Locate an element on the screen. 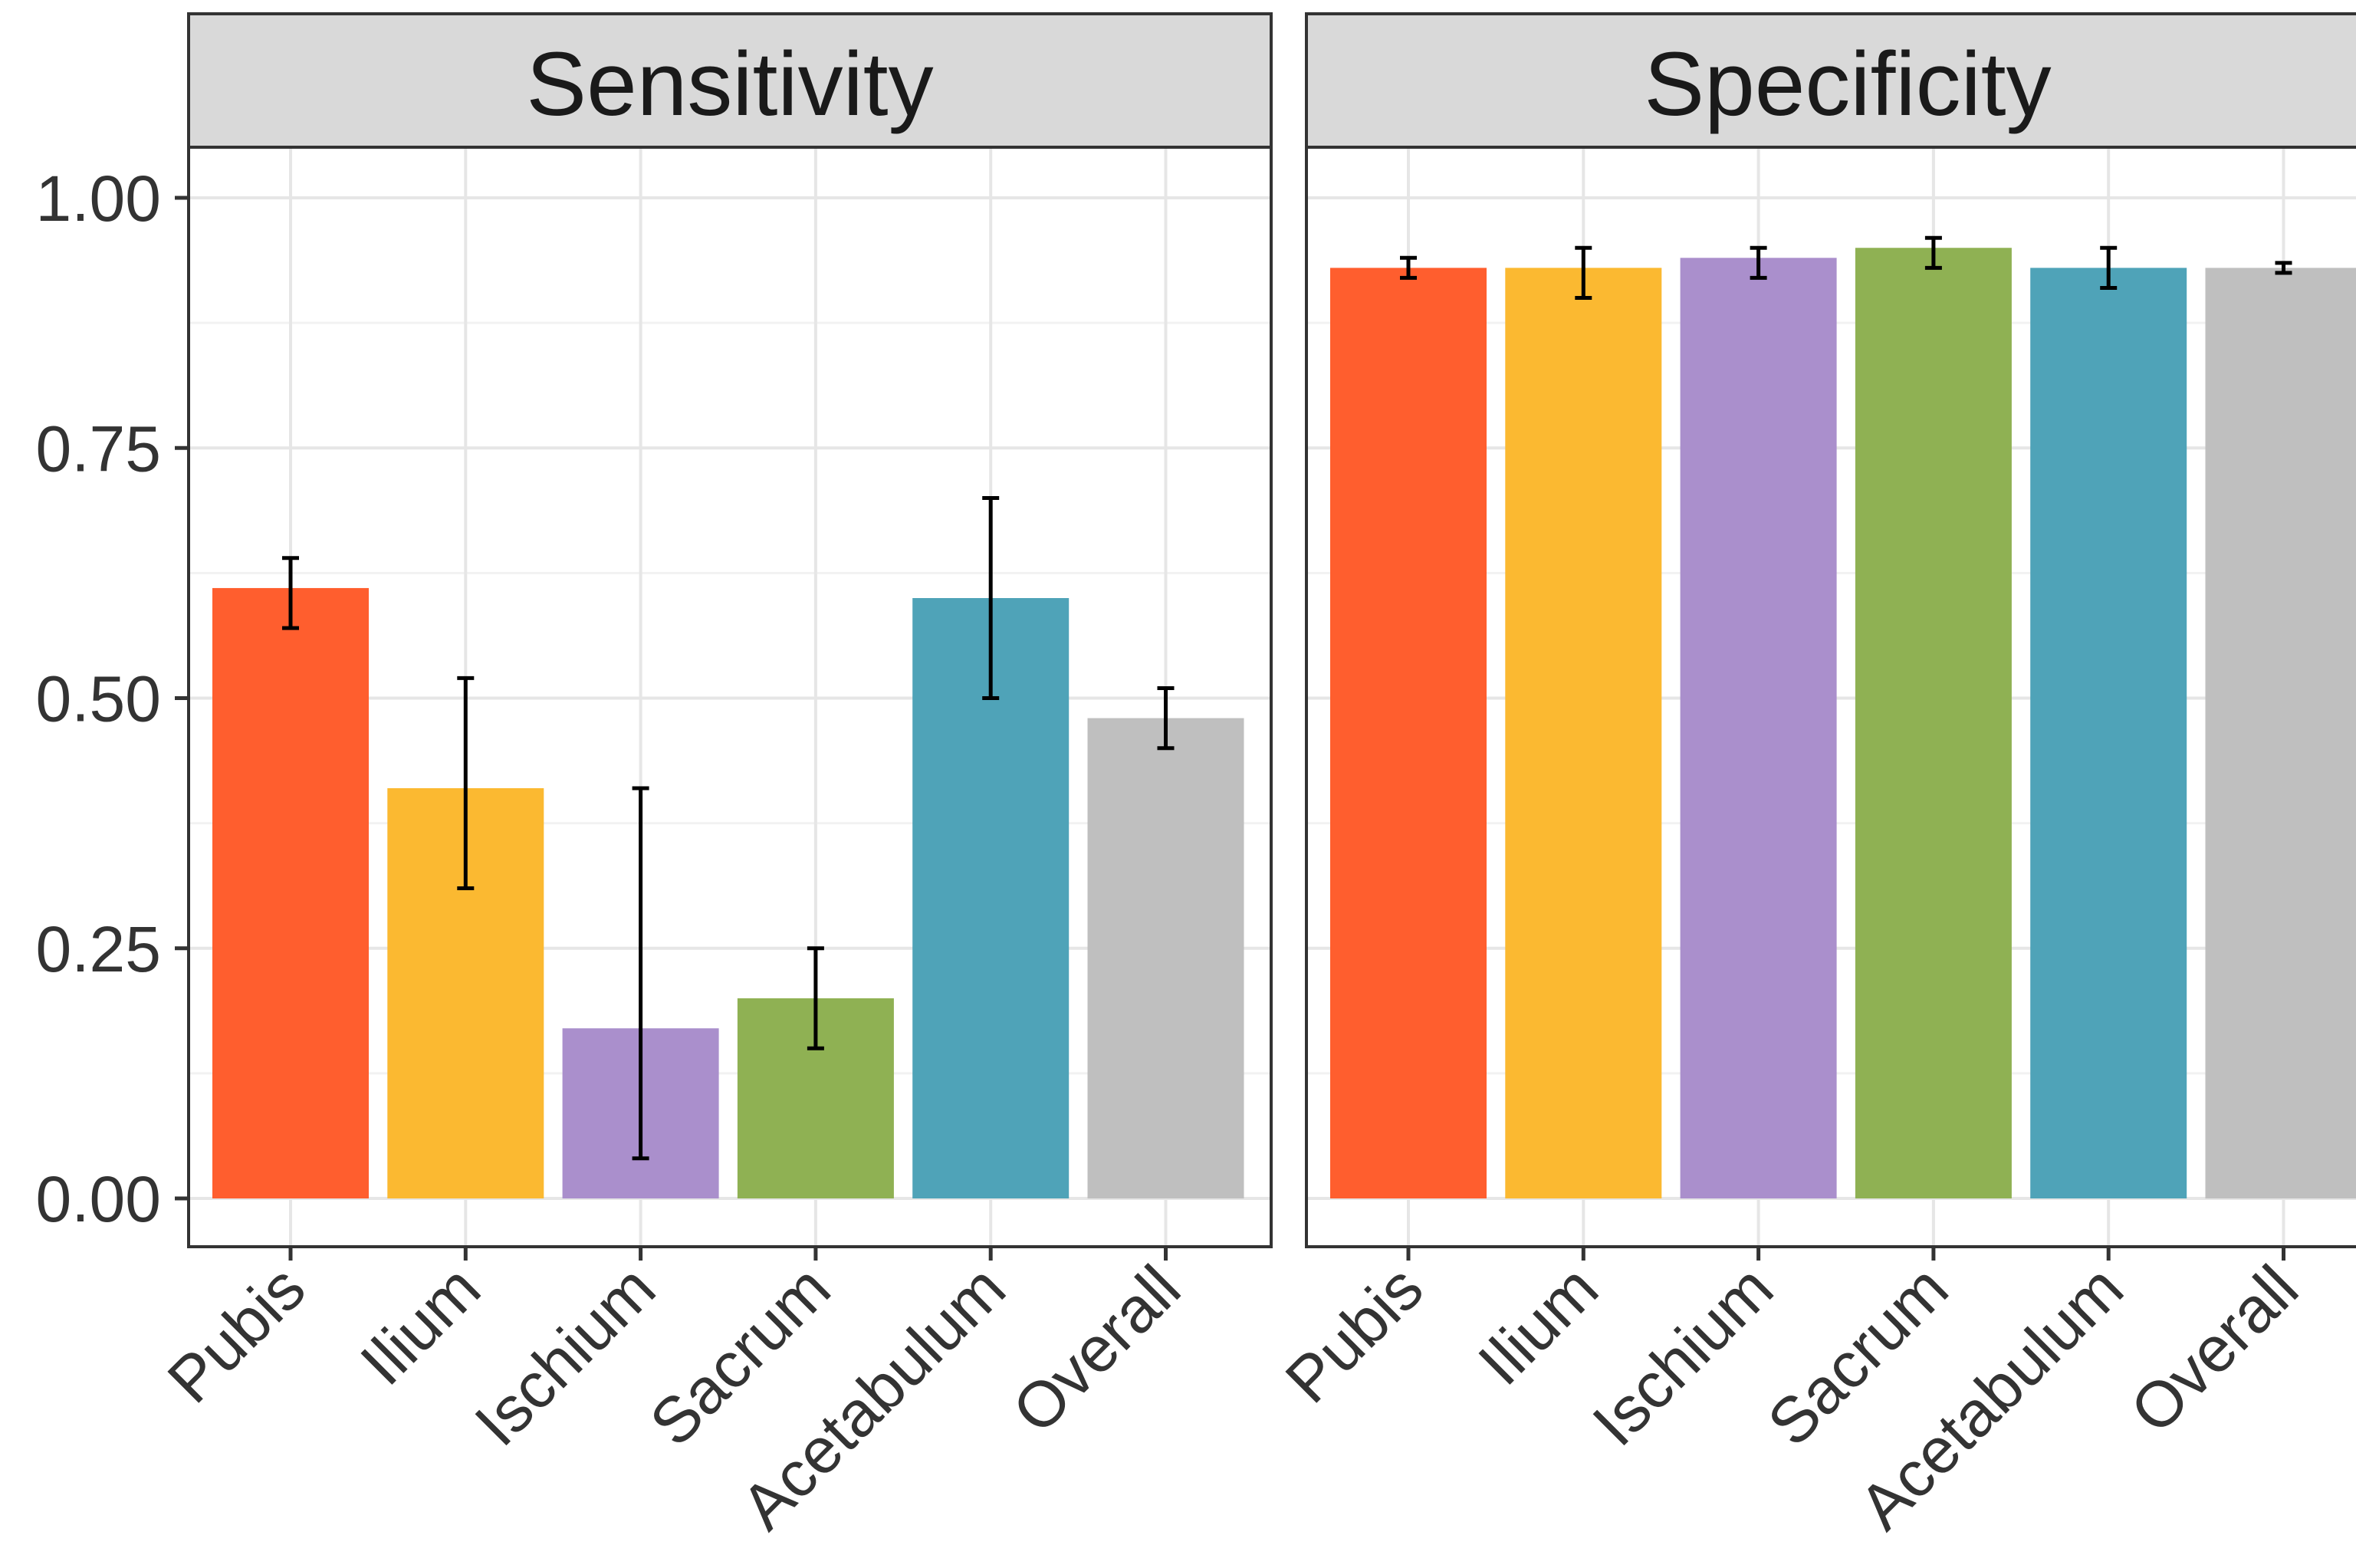 This screenshot has width=2356, height=1568. y-tick-label: 0.00 is located at coordinates (99, 1199).